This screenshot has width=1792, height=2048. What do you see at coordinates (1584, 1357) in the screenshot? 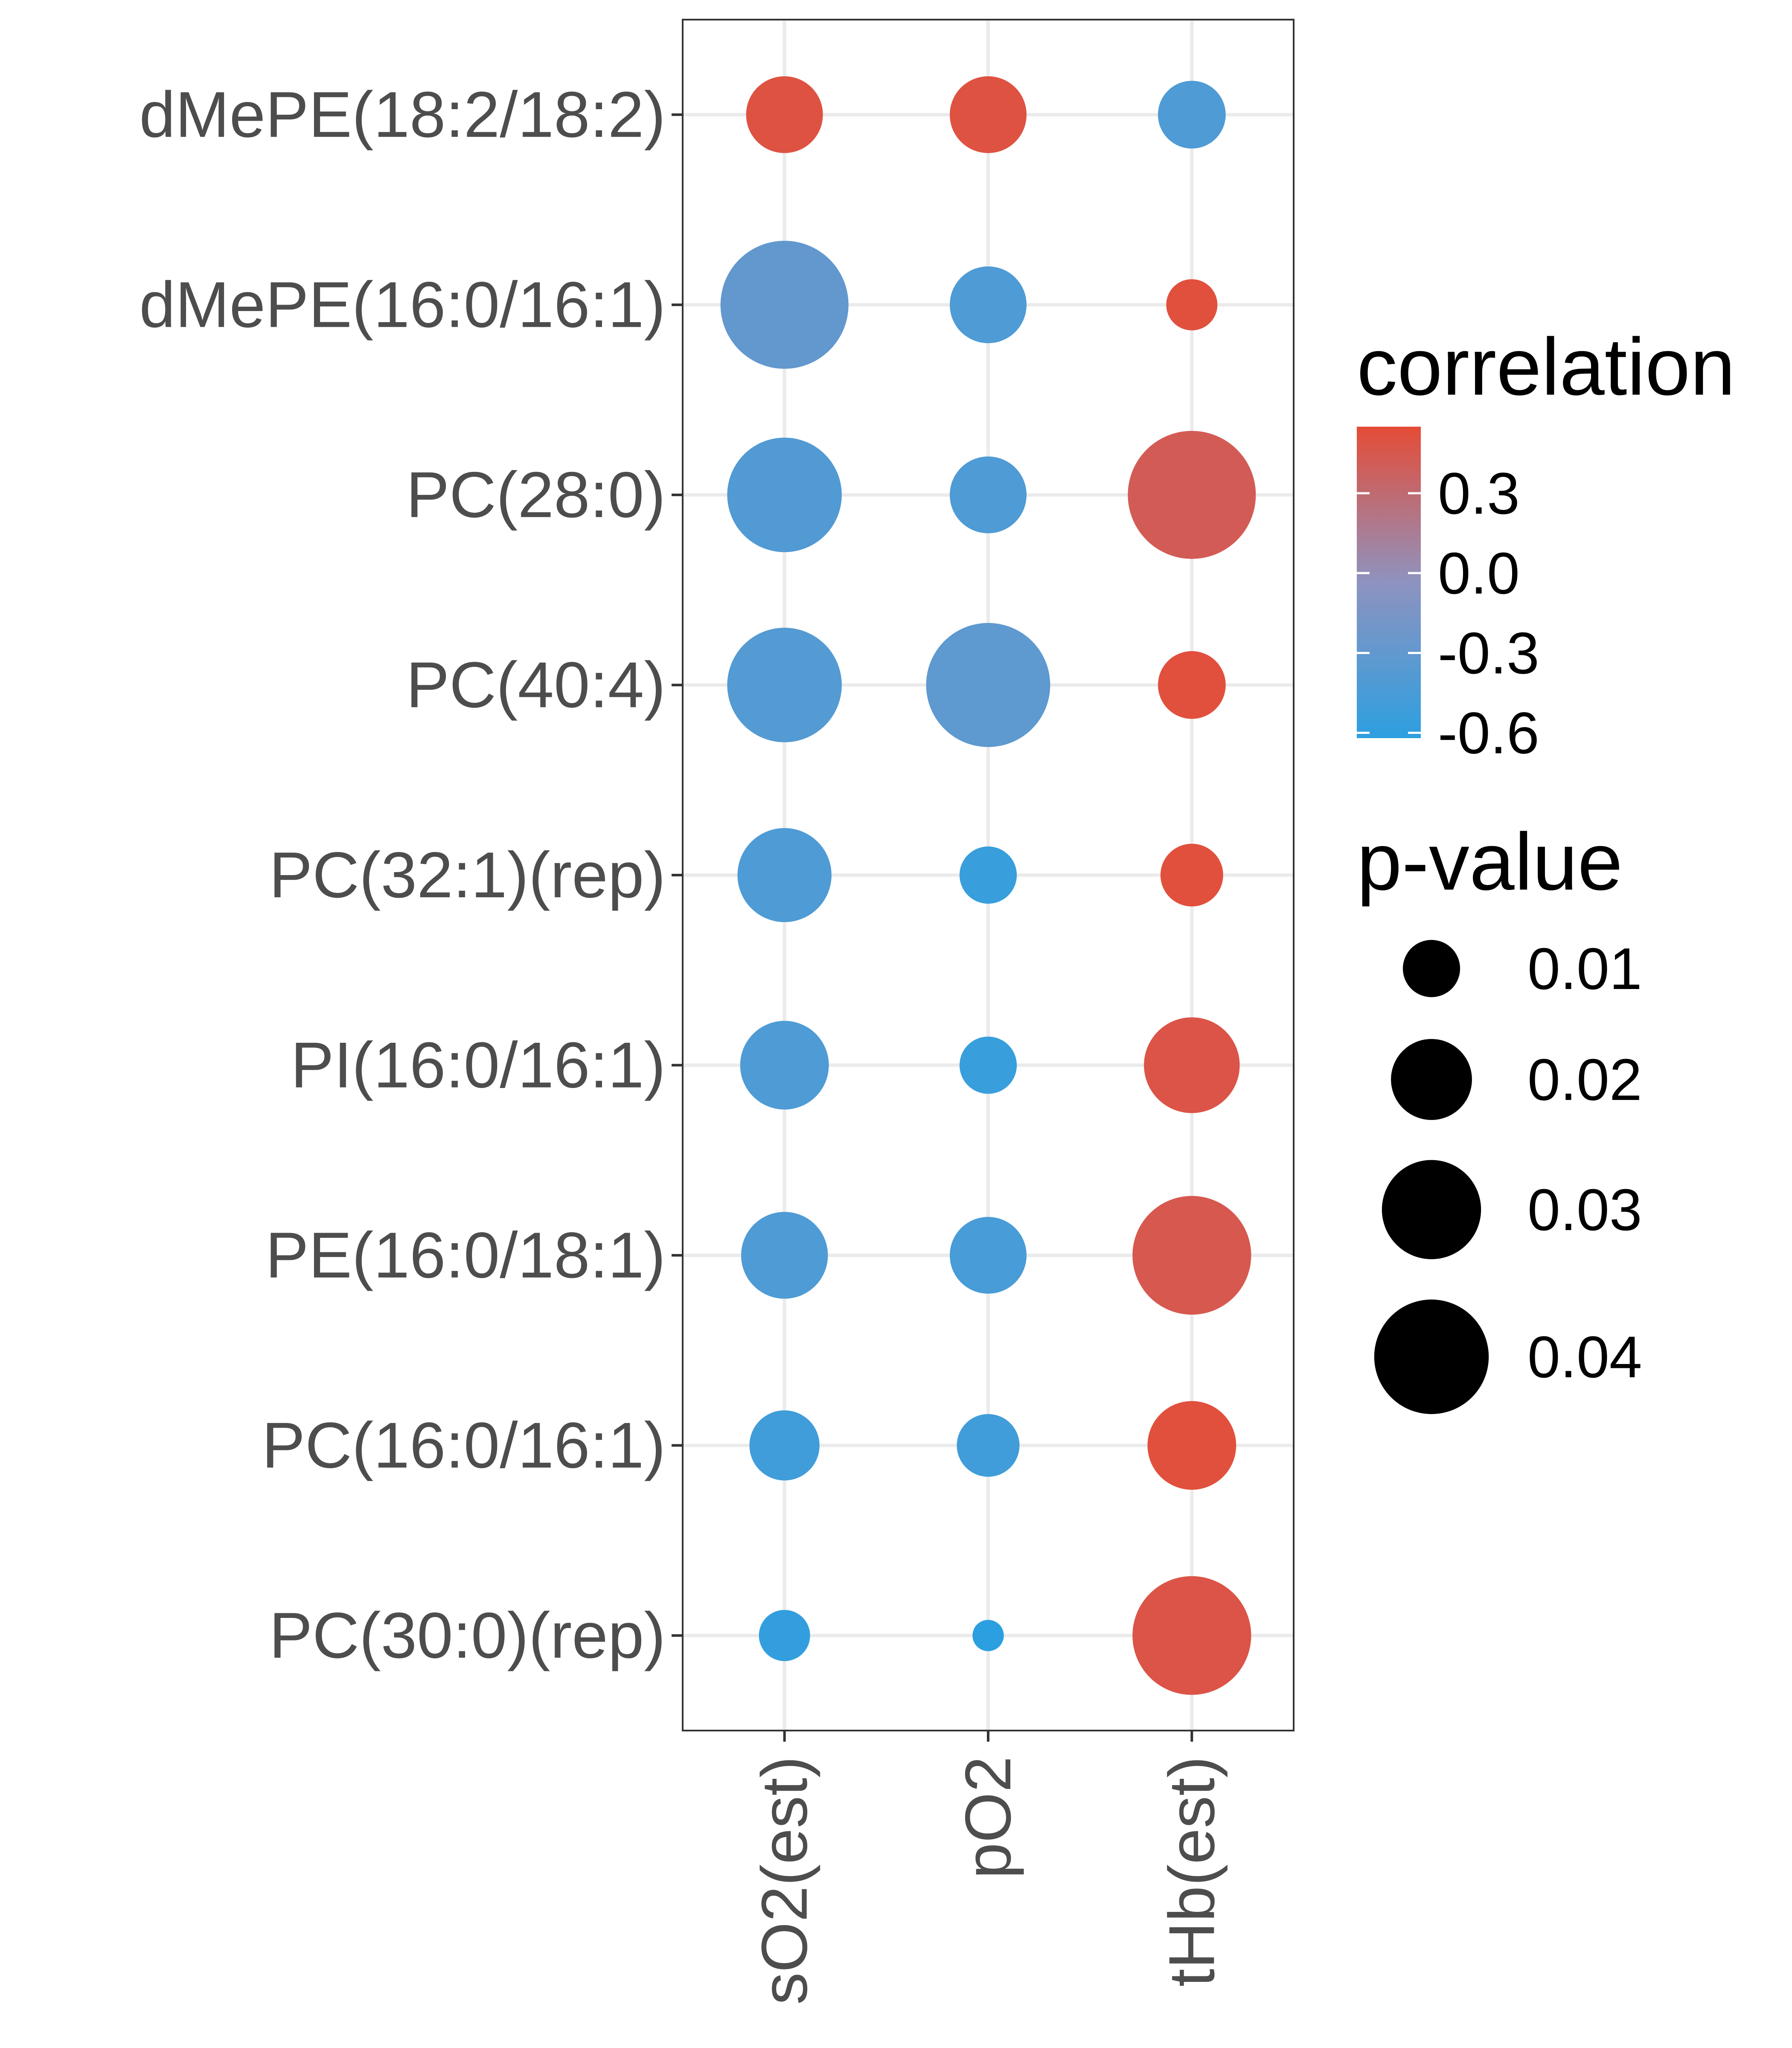
I see `size-legend-label: 0.04` at bounding box center [1584, 1357].